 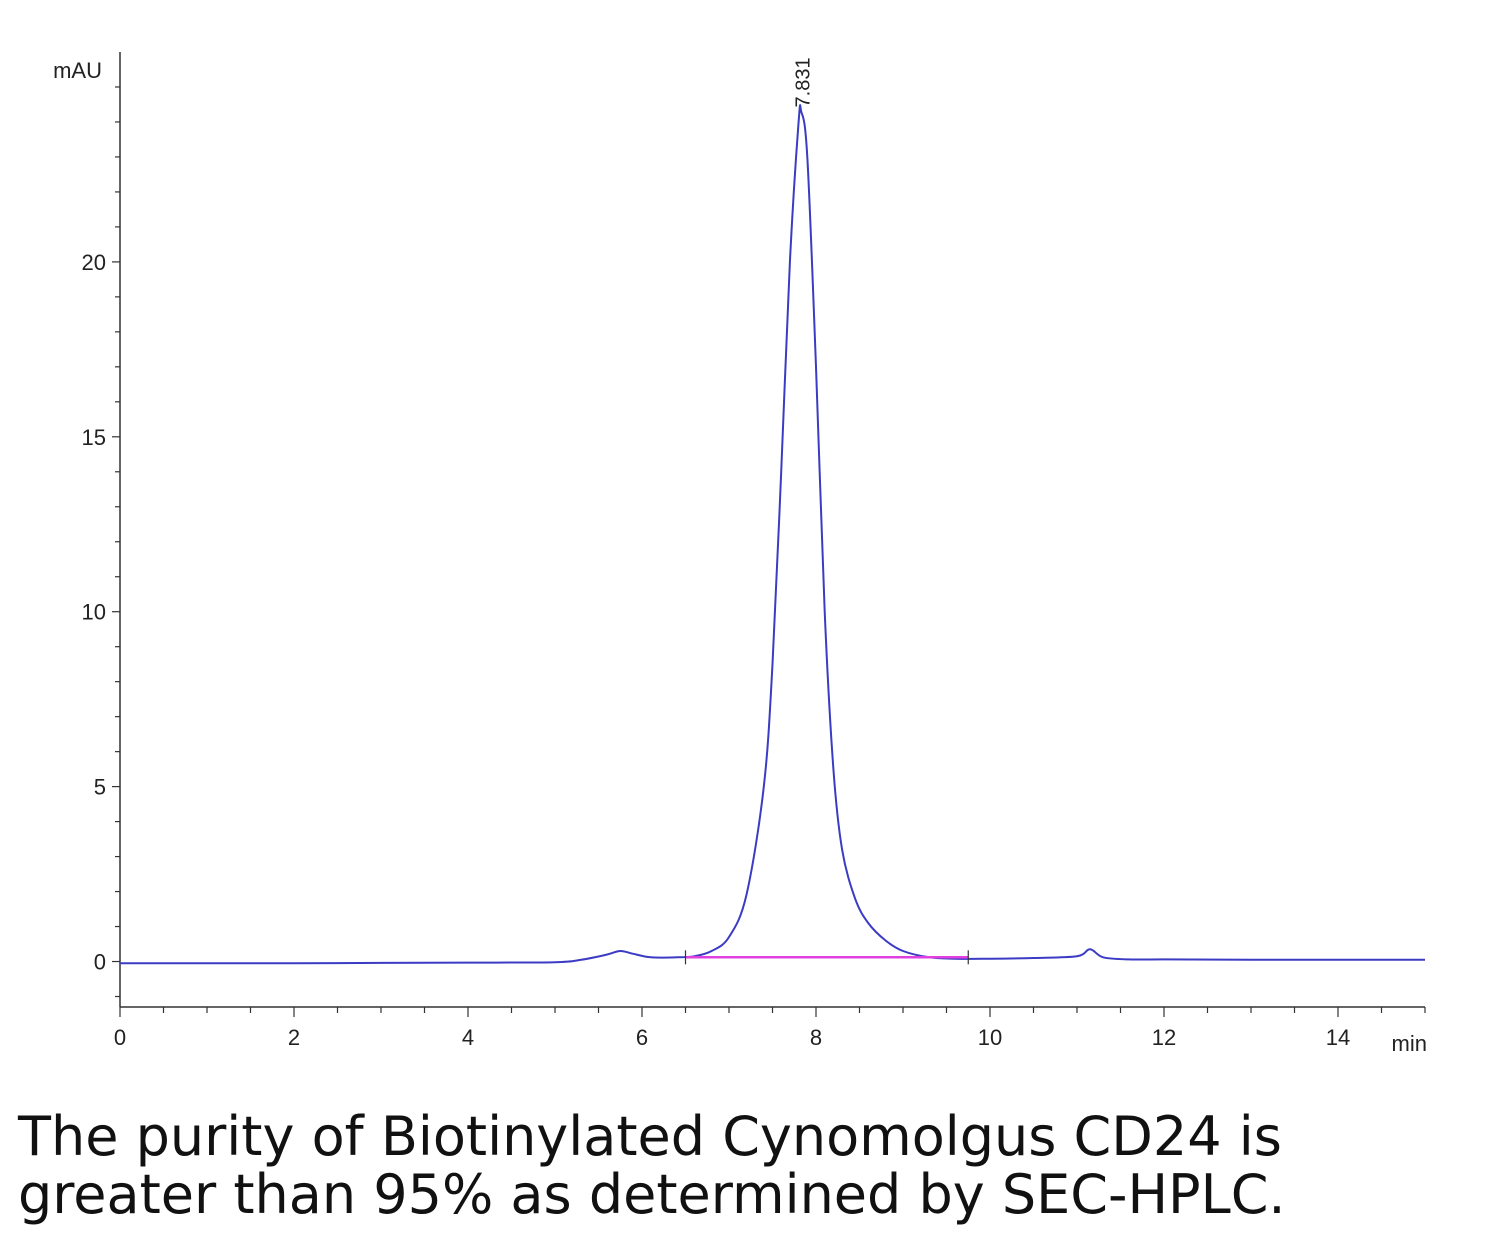 What do you see at coordinates (1409, 1043) in the screenshot?
I see `x-axis-unit-label: min` at bounding box center [1409, 1043].